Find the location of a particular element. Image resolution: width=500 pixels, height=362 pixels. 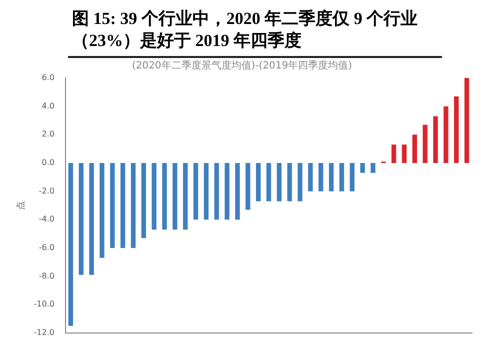

y-tick-label: 2.0 is located at coordinates (48, 134).